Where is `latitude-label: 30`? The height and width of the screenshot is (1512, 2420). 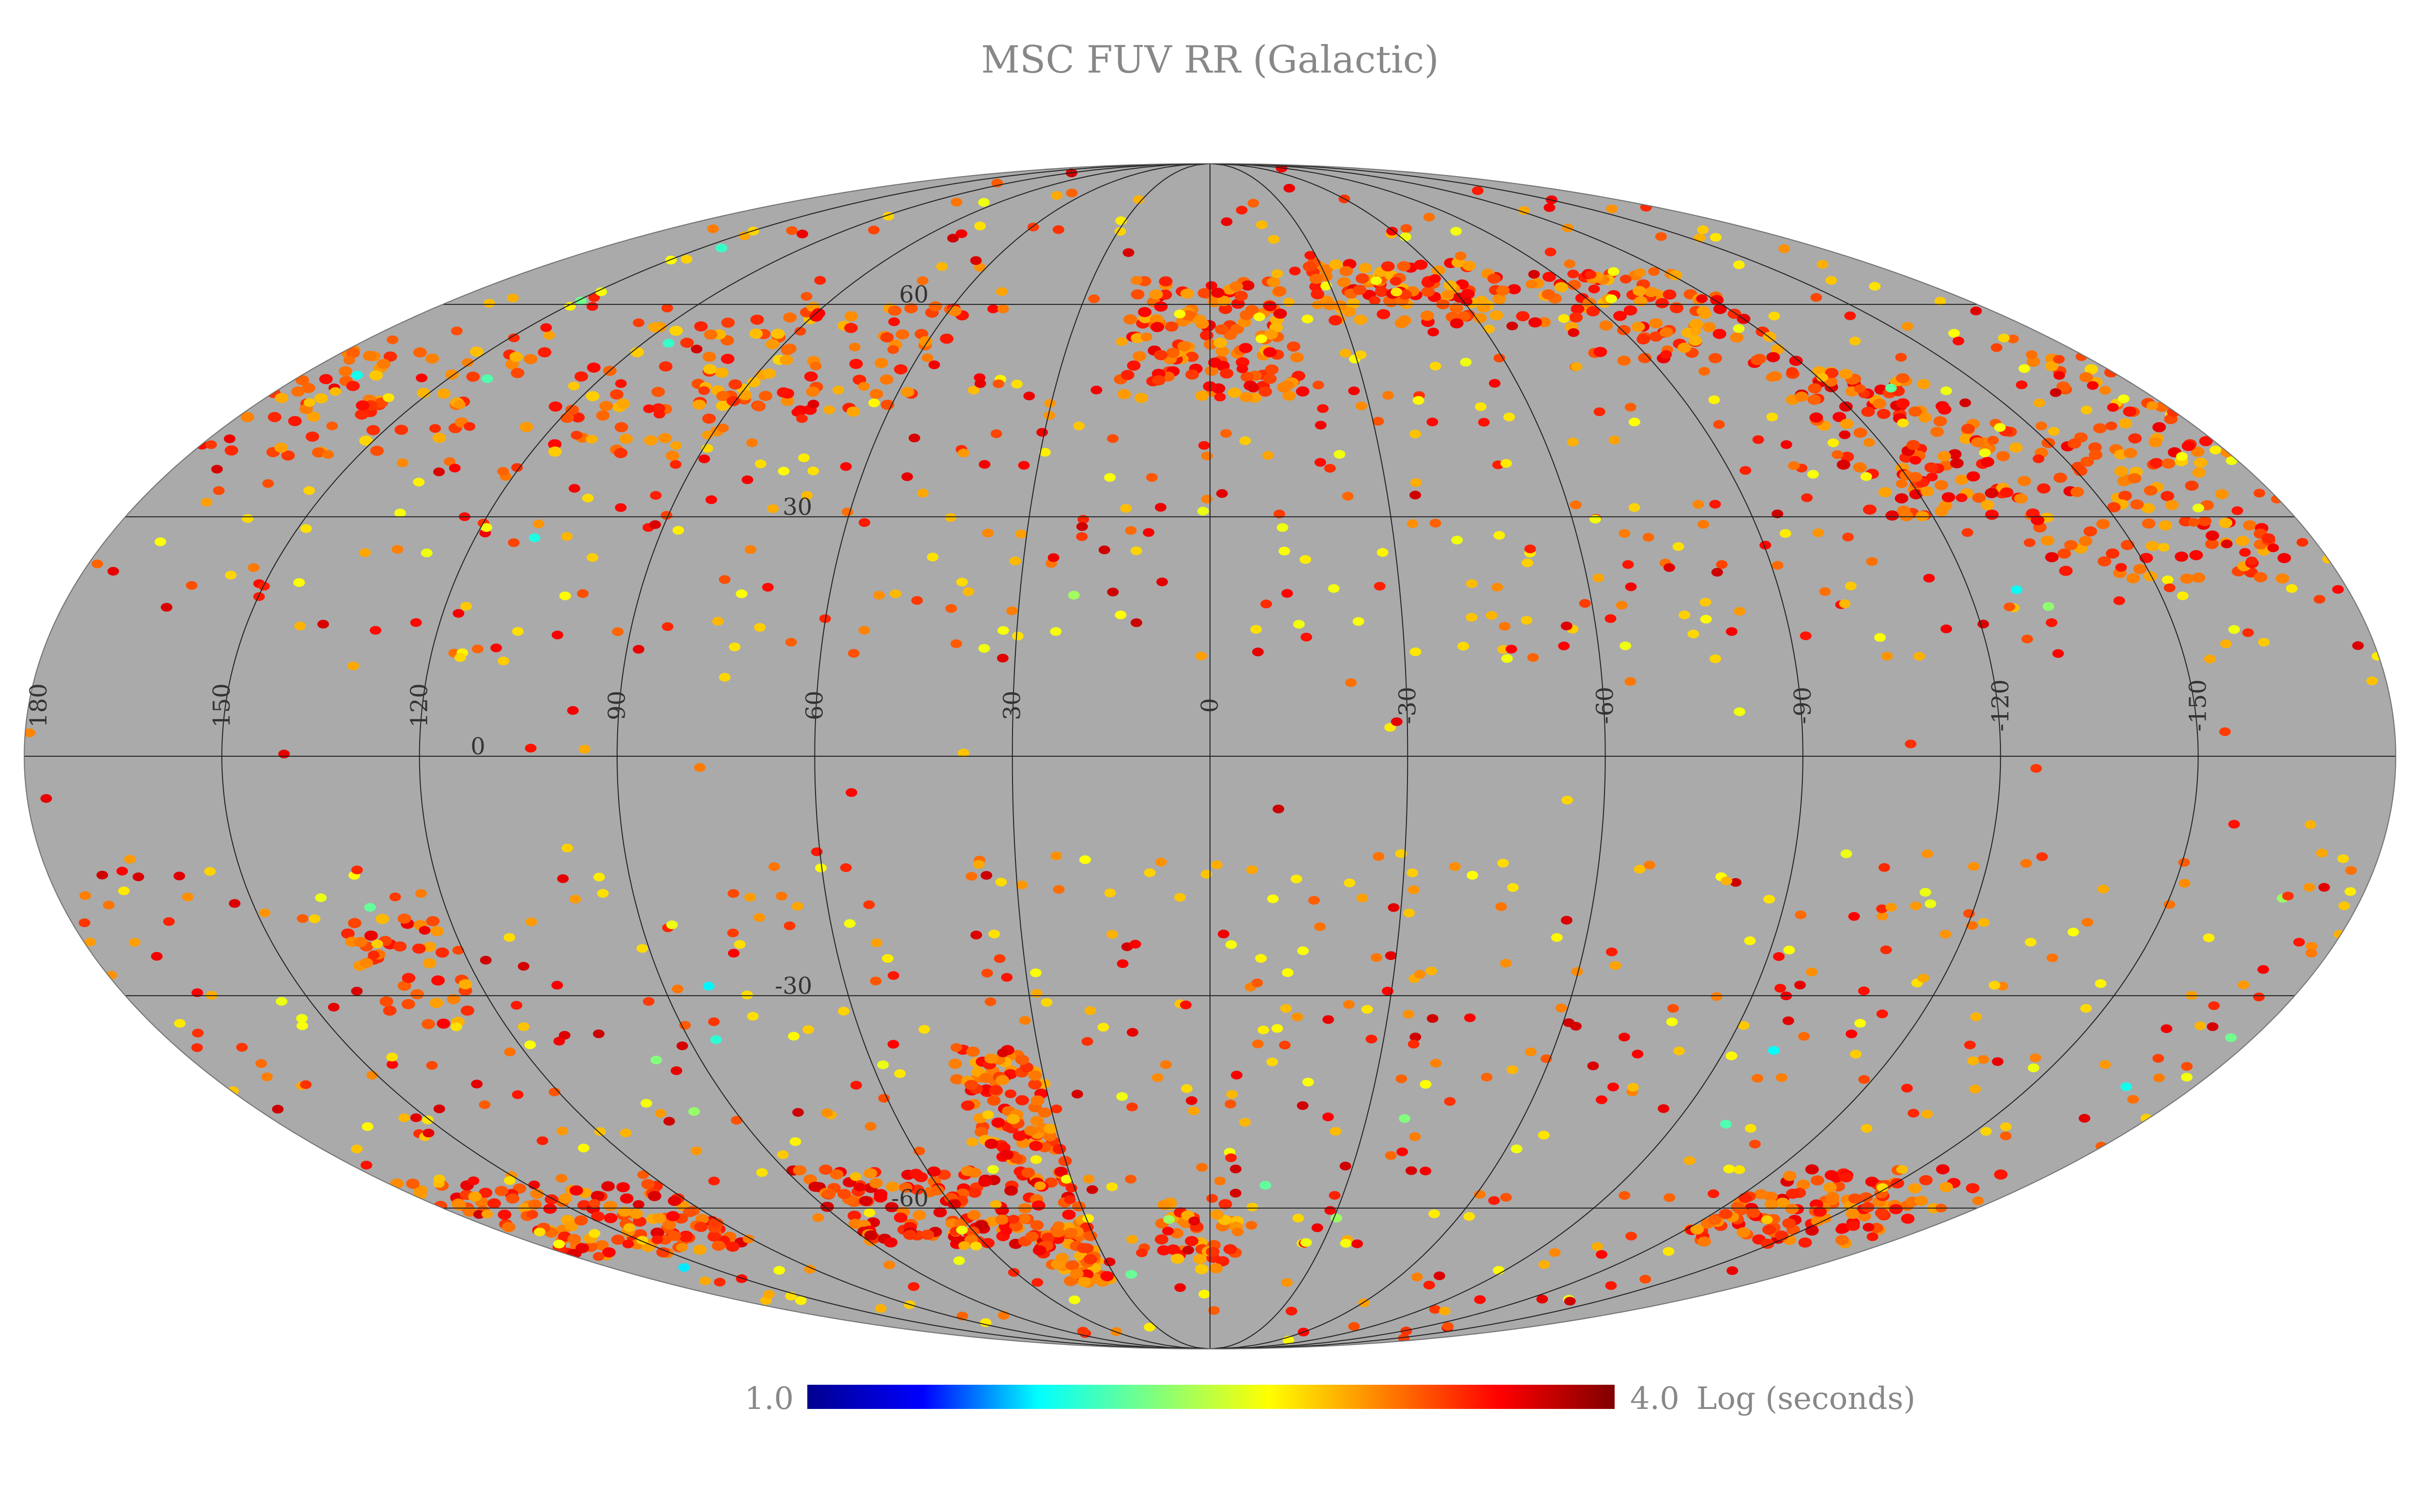 latitude-label: 30 is located at coordinates (797, 508).